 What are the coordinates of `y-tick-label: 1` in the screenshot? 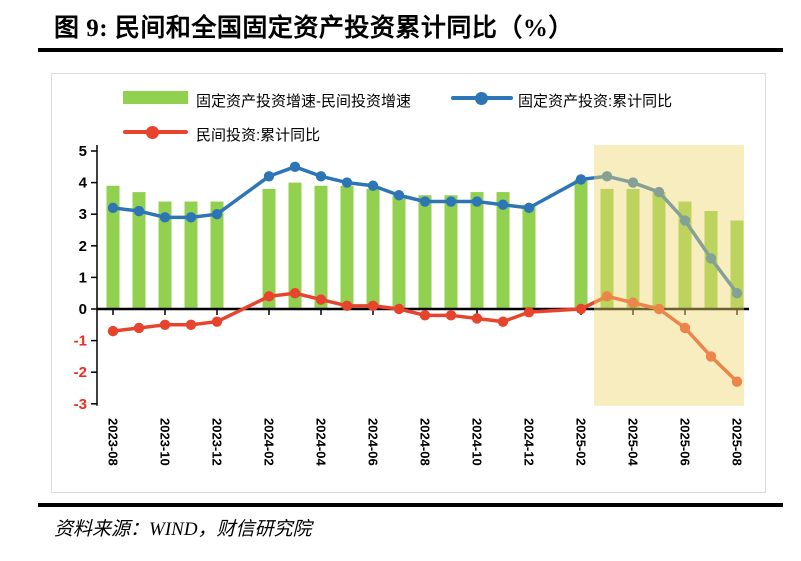 It's located at (83, 277).